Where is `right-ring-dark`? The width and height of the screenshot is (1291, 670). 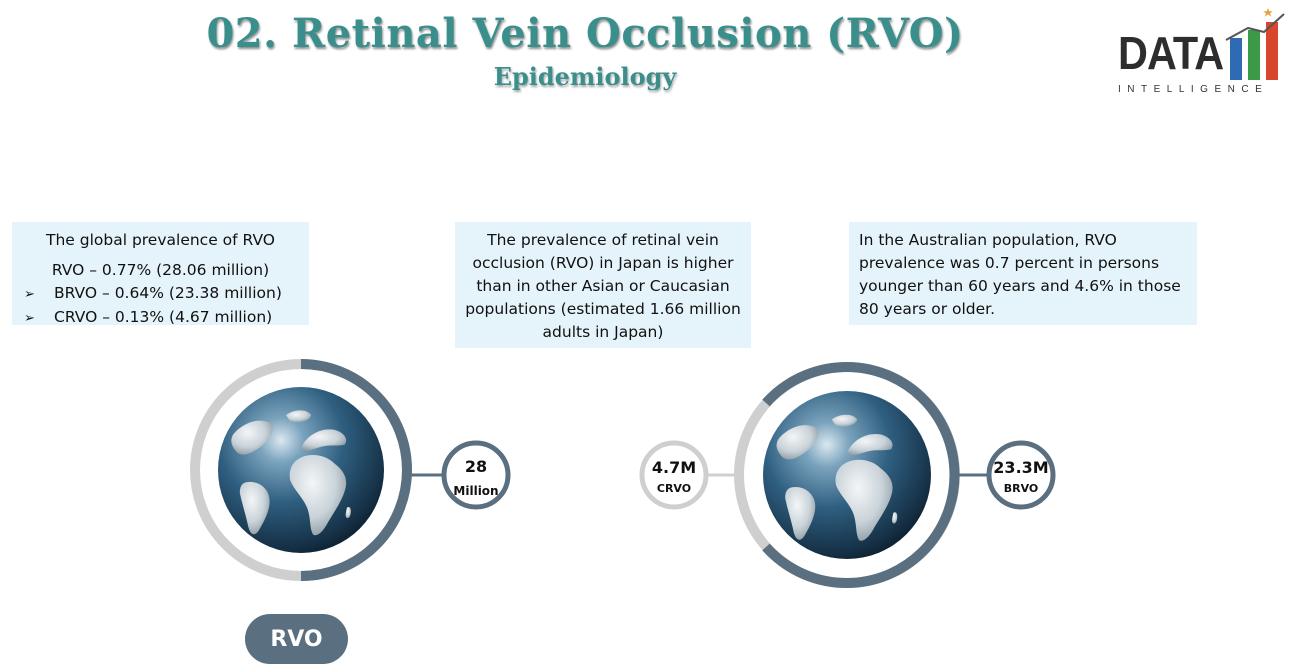 right-ring-dark is located at coordinates (861, 475).